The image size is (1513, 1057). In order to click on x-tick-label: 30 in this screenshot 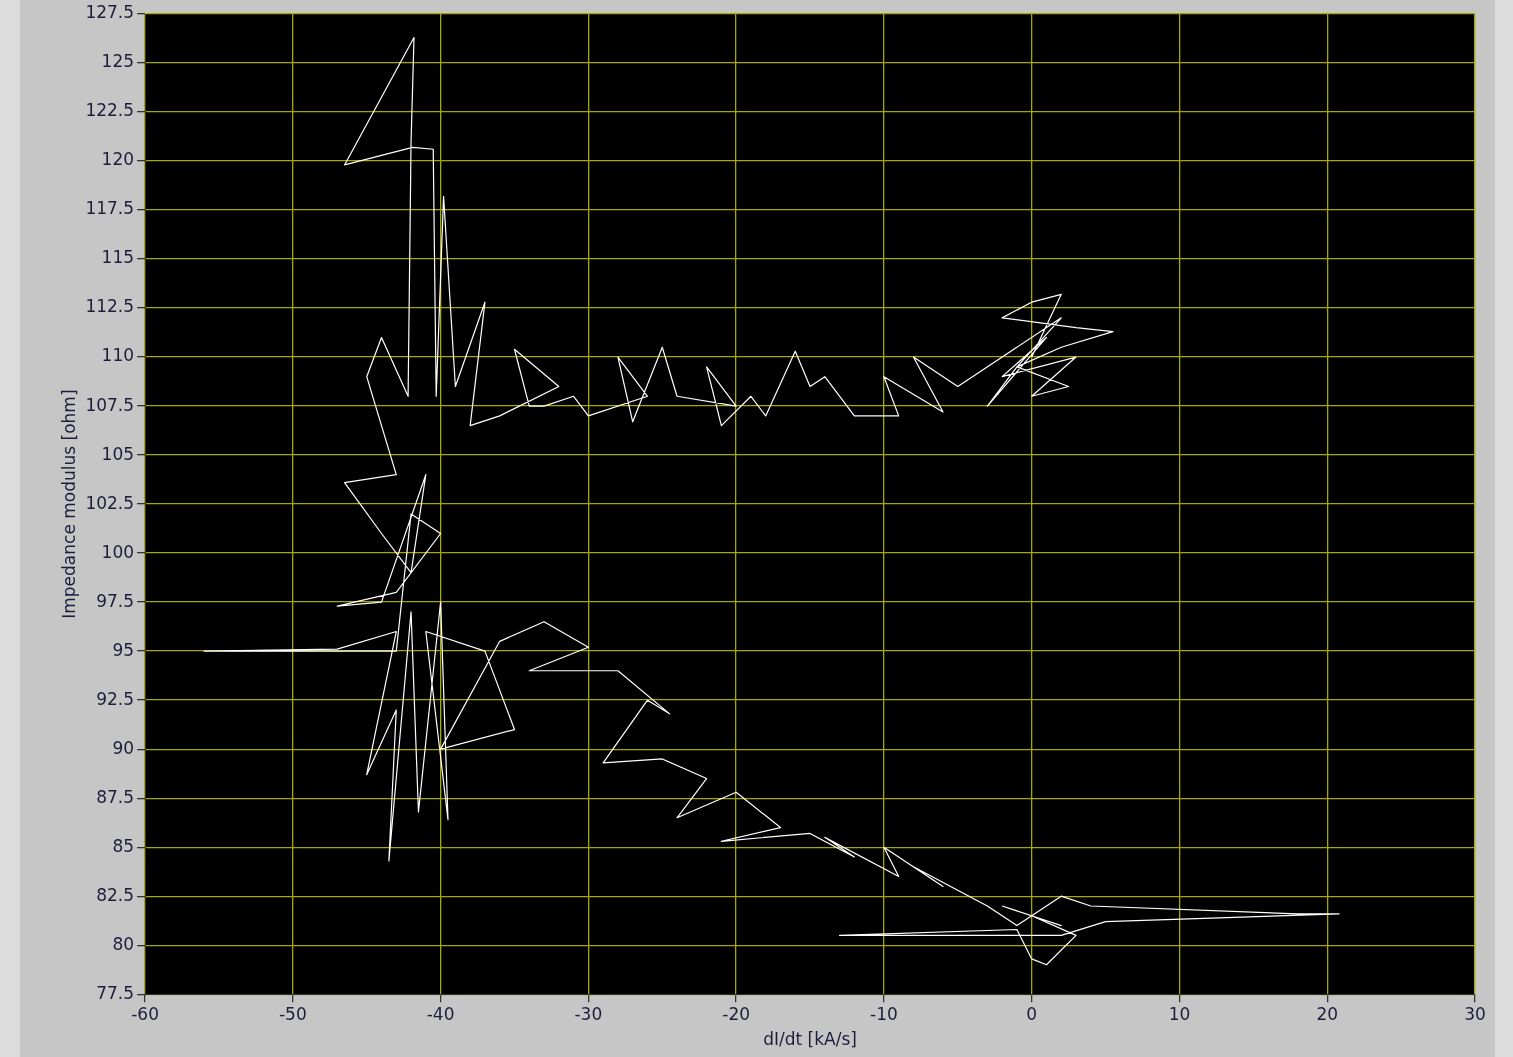, I will do `click(1475, 1013)`.